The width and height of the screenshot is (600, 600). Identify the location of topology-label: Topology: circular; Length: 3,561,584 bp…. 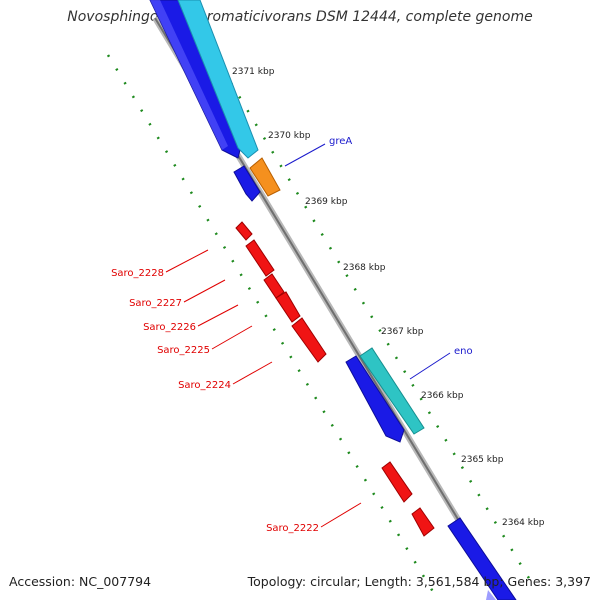
(419, 581).